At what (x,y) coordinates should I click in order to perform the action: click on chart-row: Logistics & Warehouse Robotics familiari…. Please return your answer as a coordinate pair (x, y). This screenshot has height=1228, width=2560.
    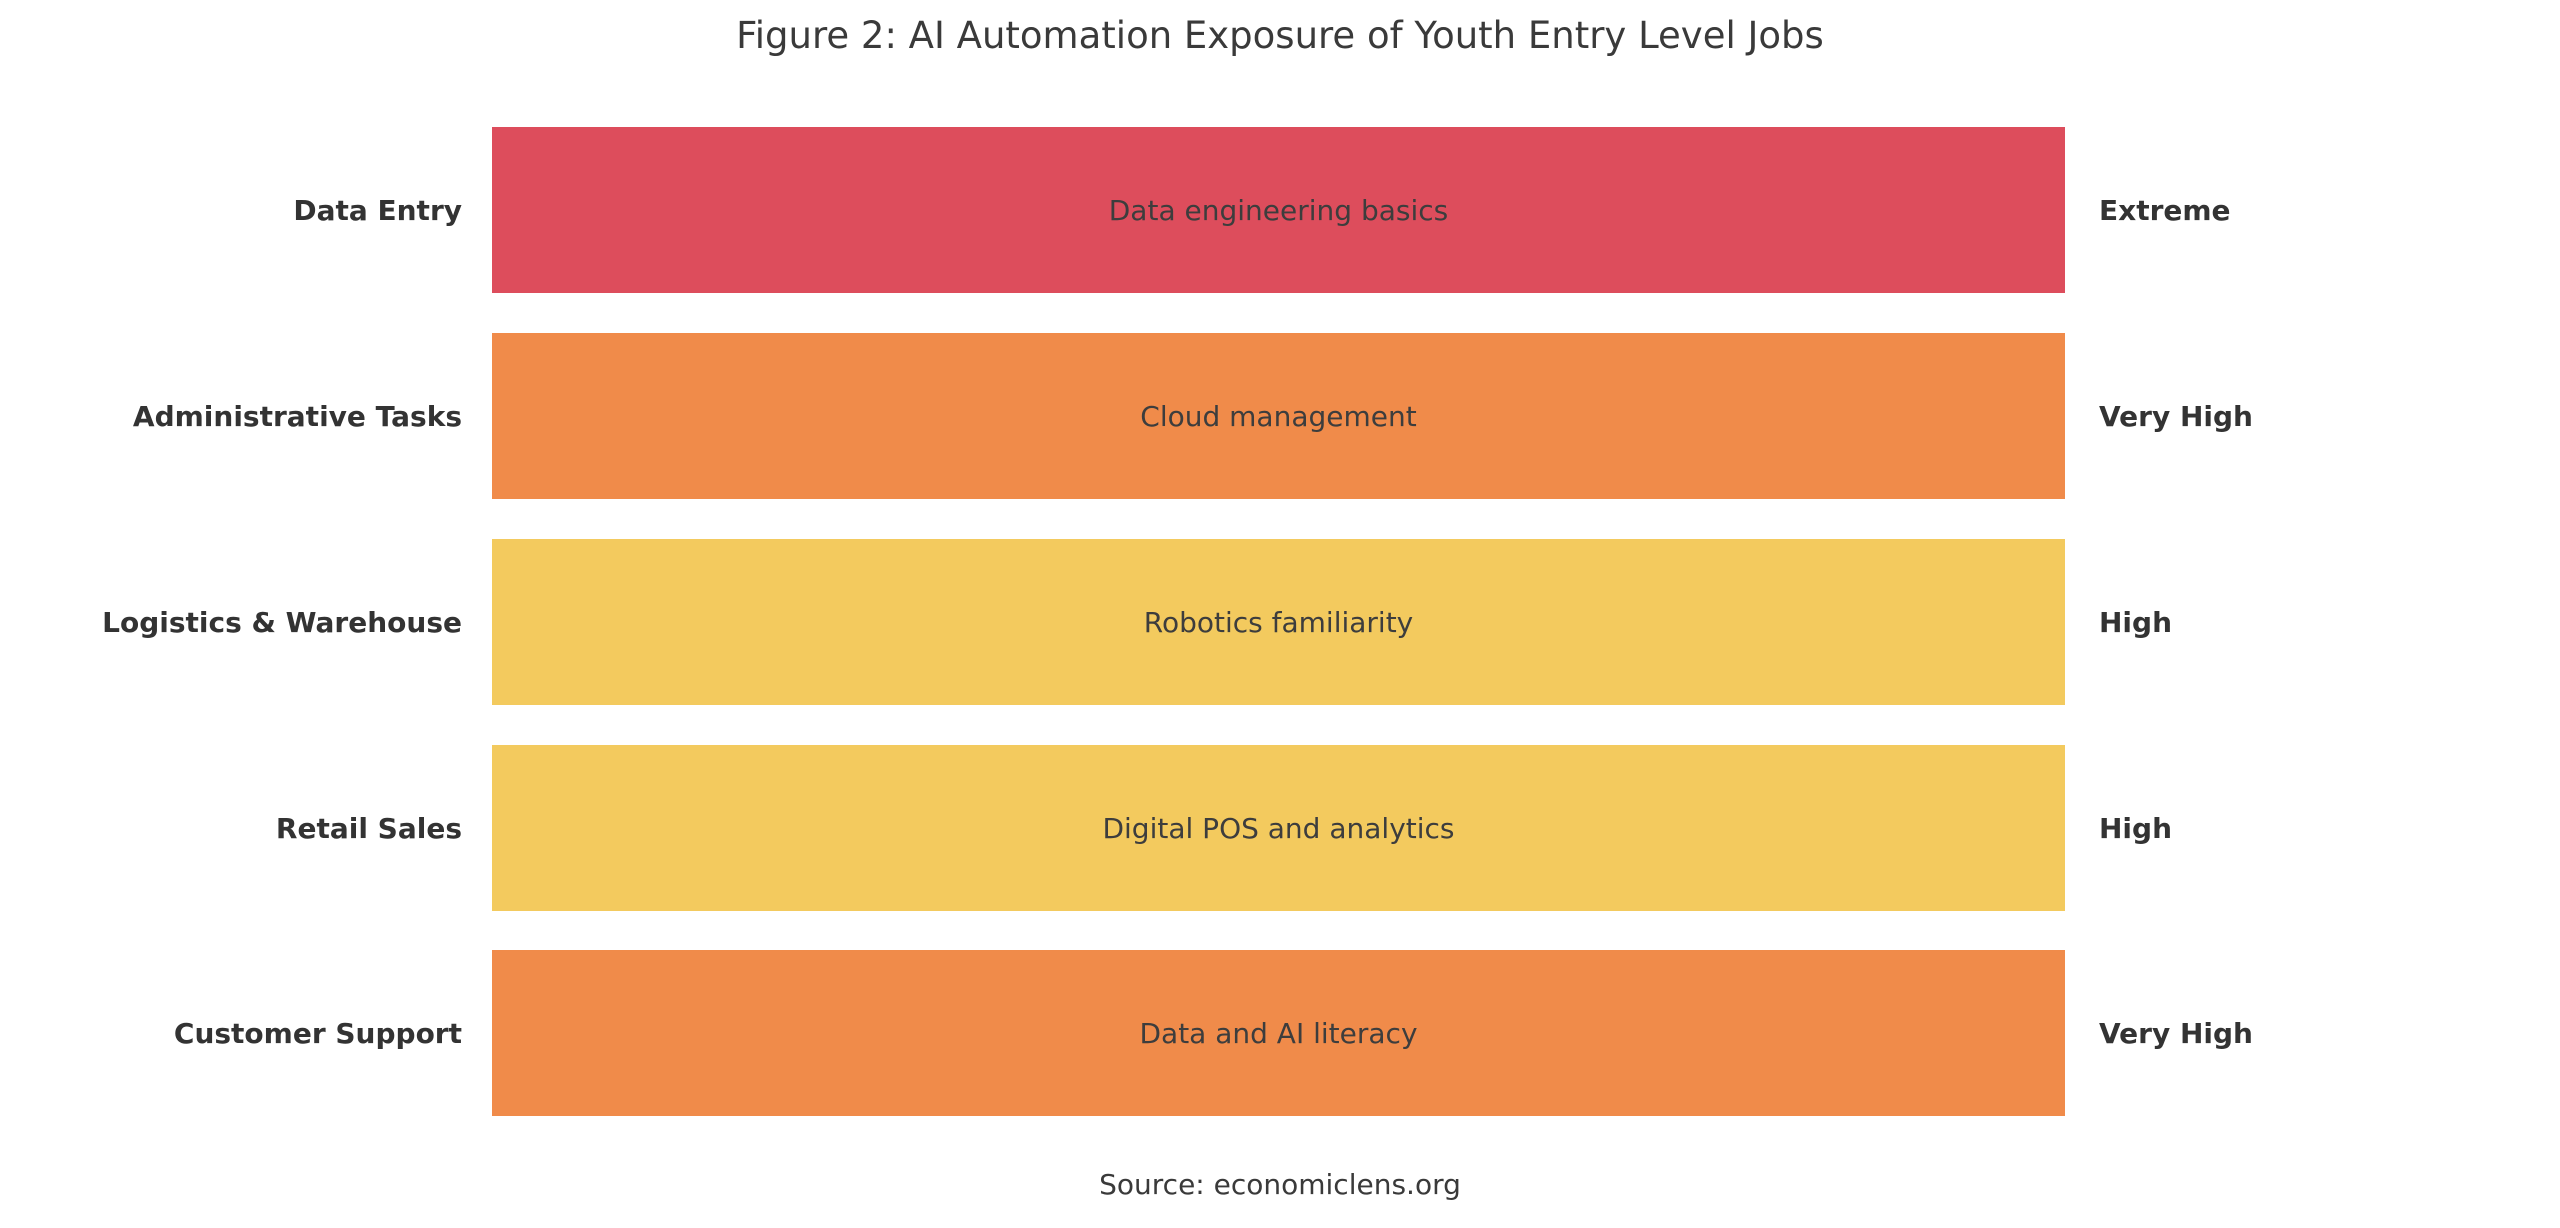
    Looking at the image, I should click on (1280, 622).